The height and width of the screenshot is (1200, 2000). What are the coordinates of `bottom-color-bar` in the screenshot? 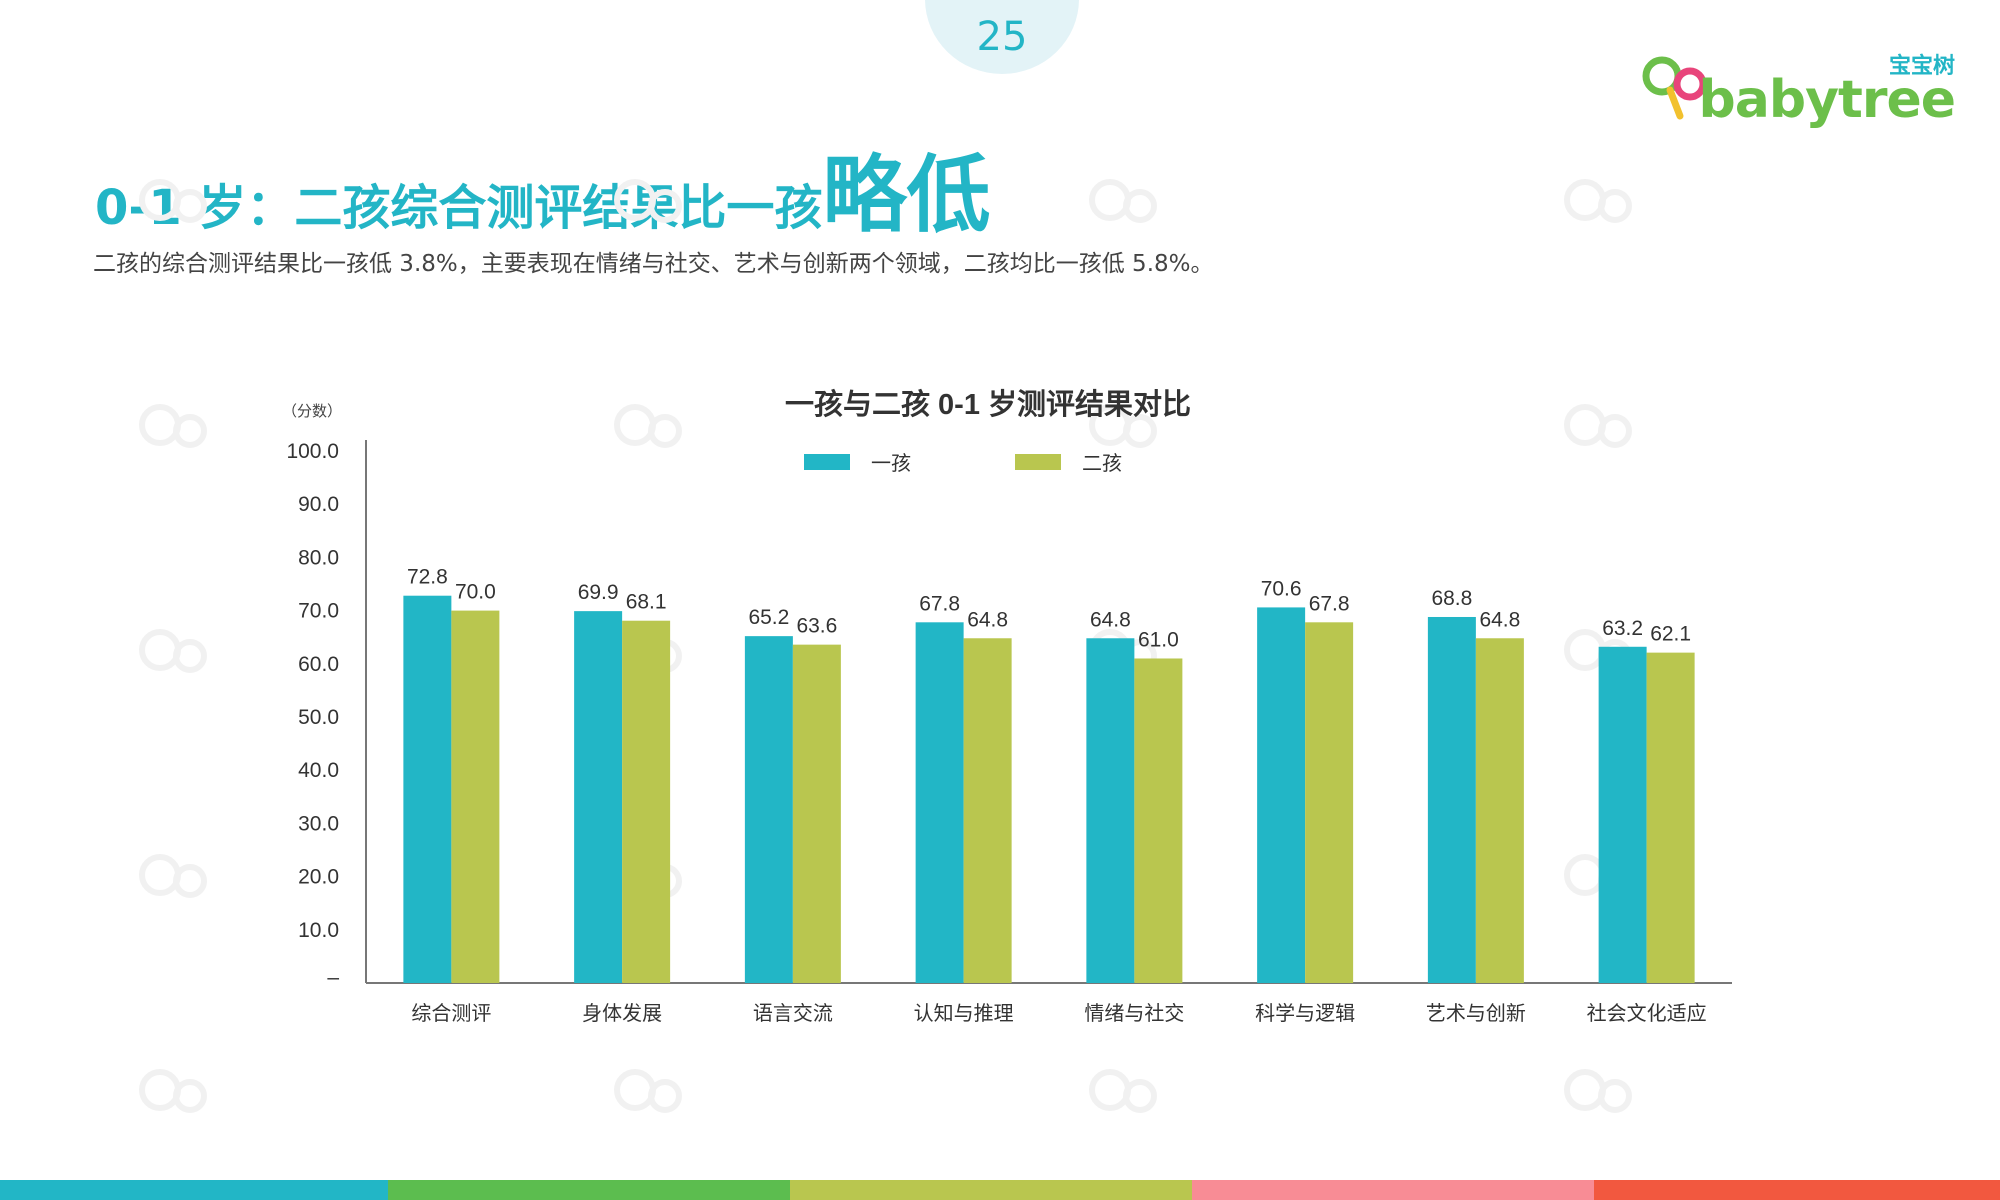 It's located at (1000, 1190).